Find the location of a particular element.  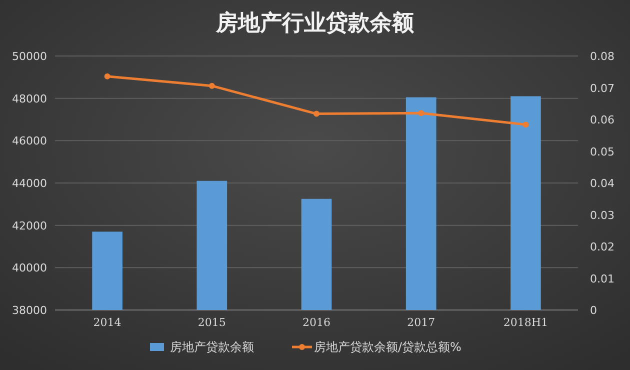

x-tick-label: 2014 is located at coordinates (107, 322).